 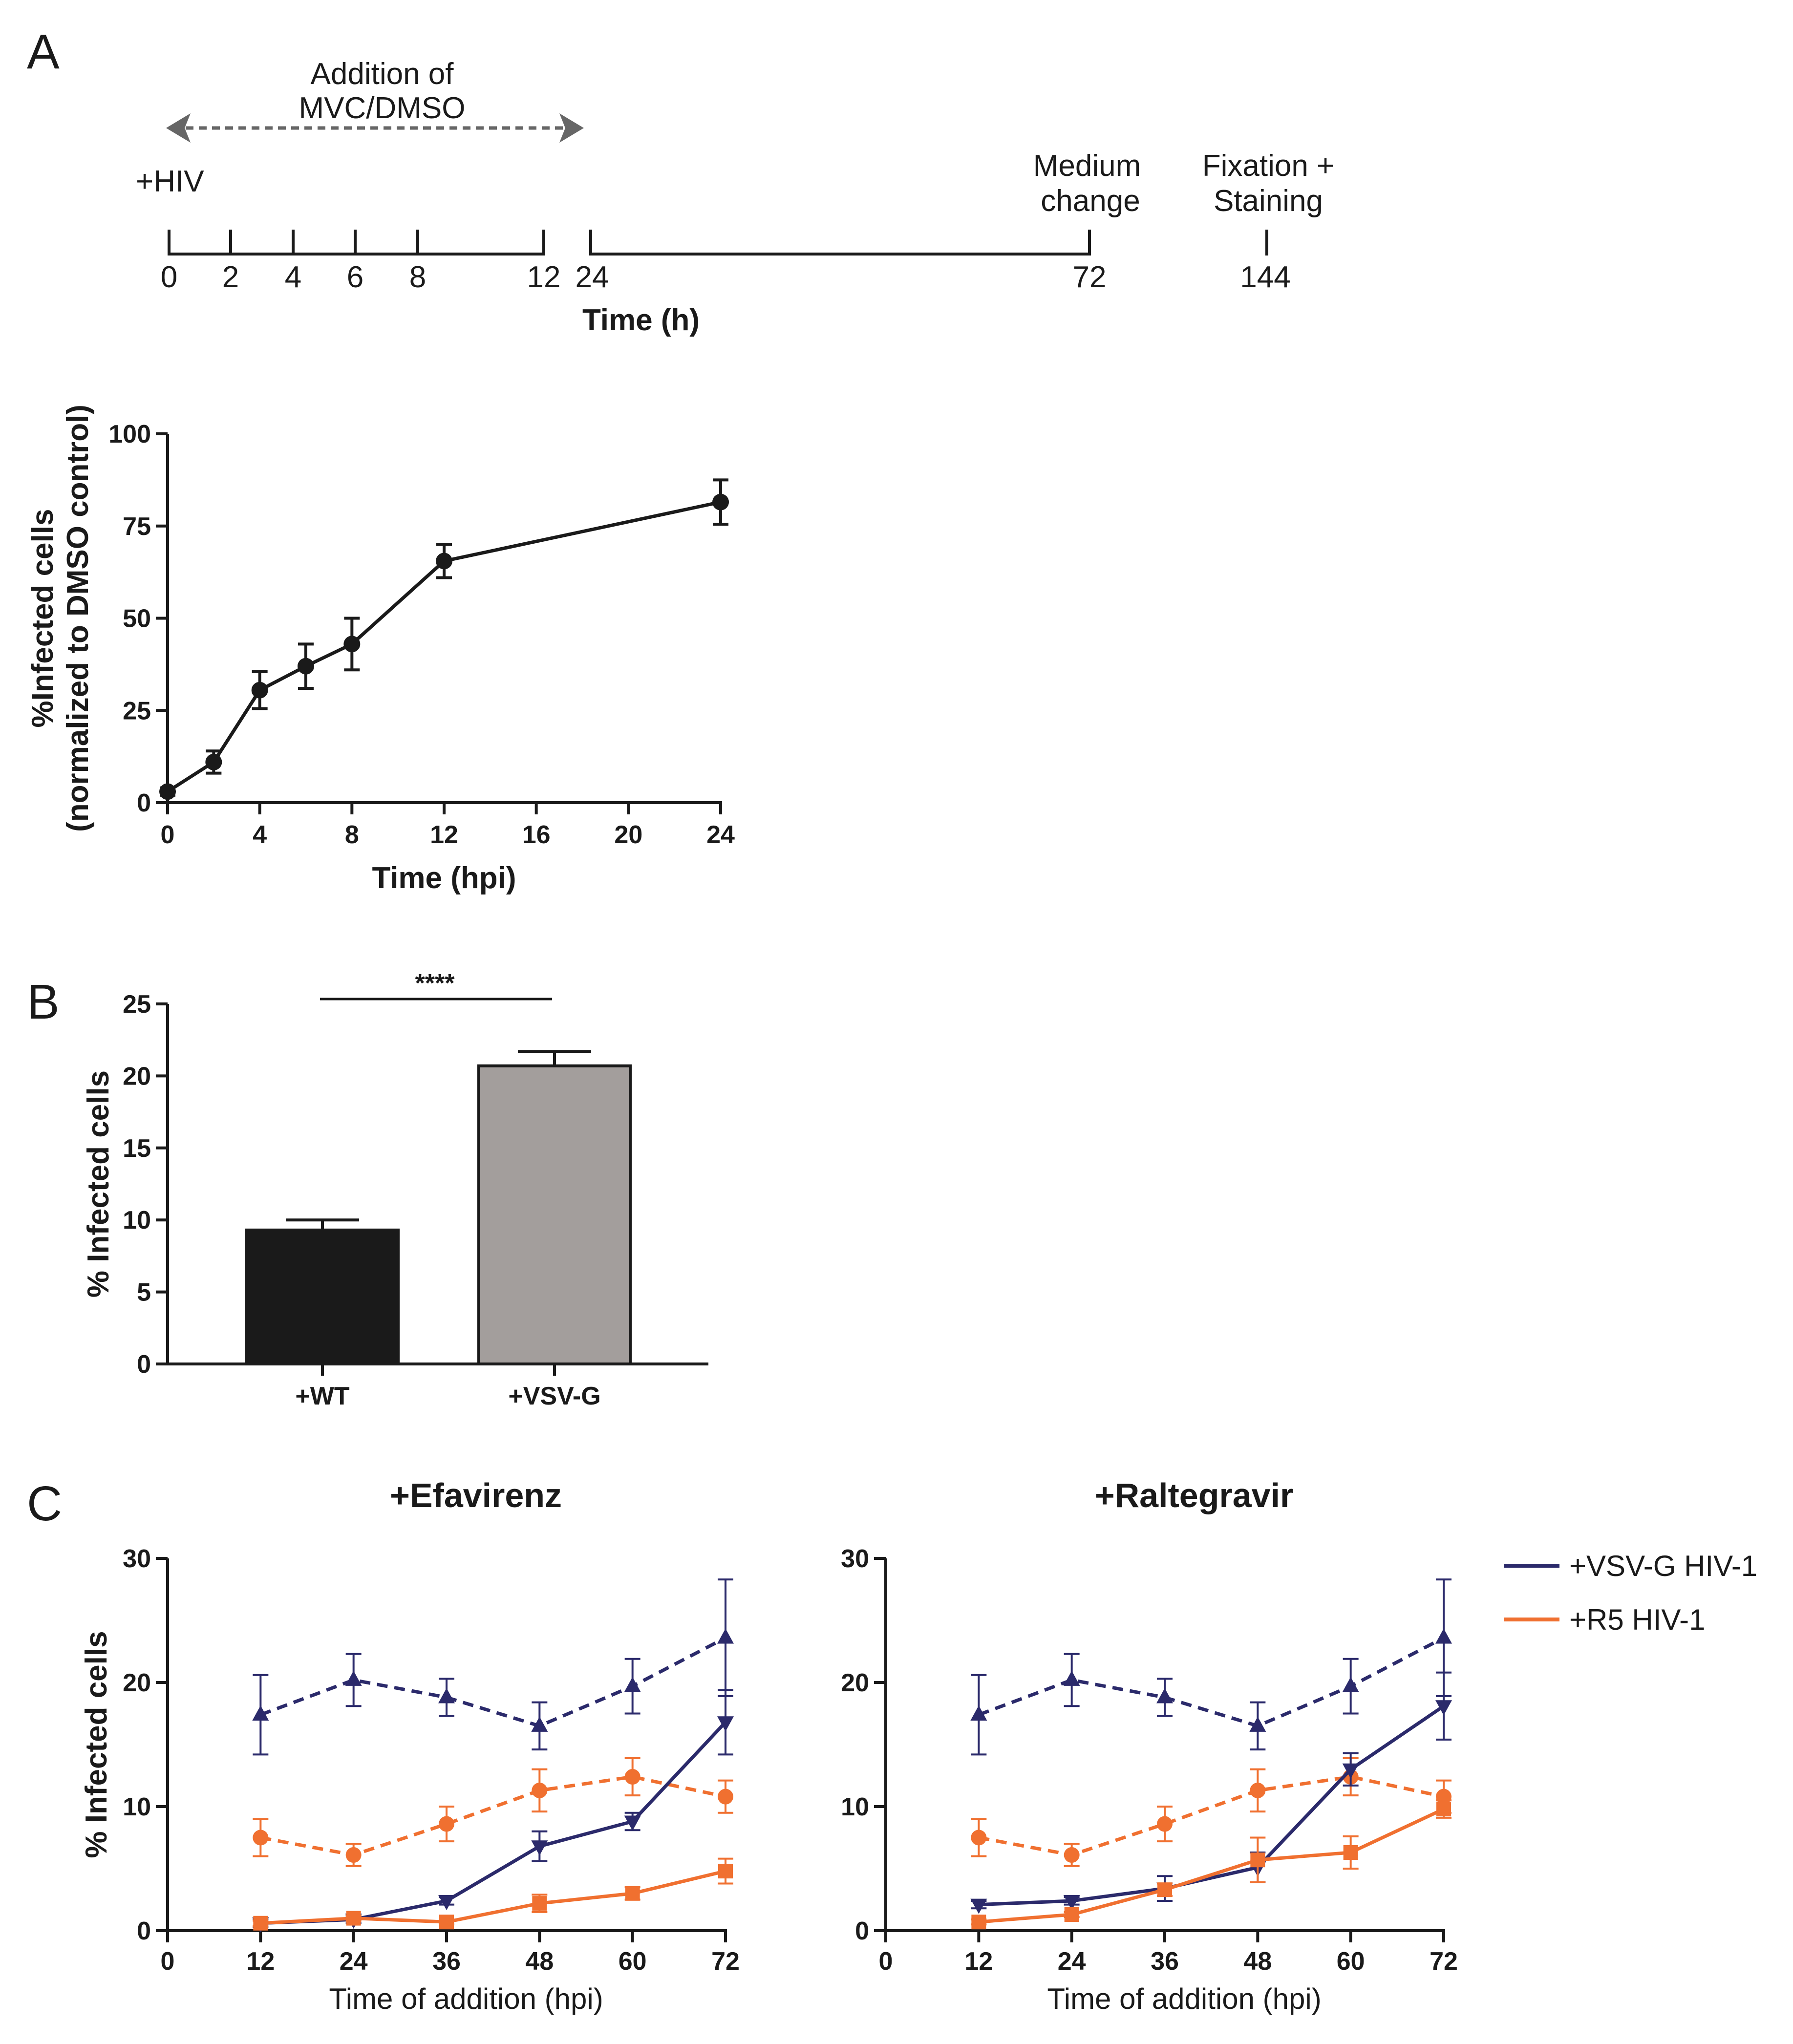 I want to click on x-tick-label: 20, so click(x=628, y=835).